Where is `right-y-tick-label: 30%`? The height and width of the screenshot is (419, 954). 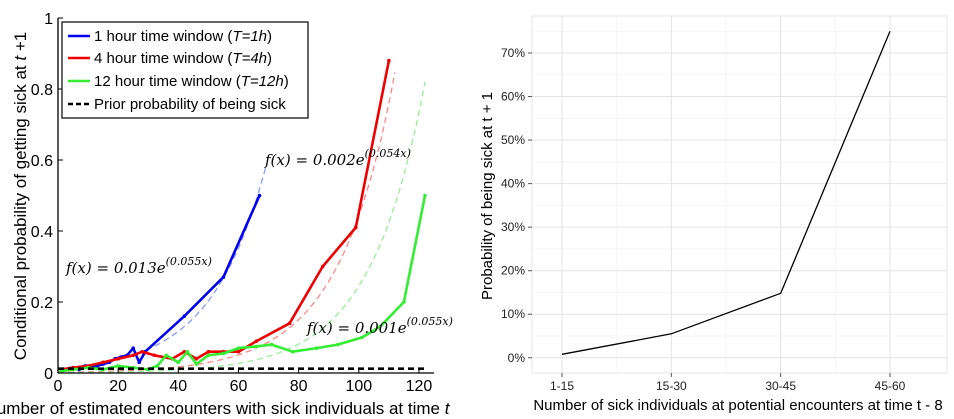 right-y-tick-label: 30% is located at coordinates (513, 227).